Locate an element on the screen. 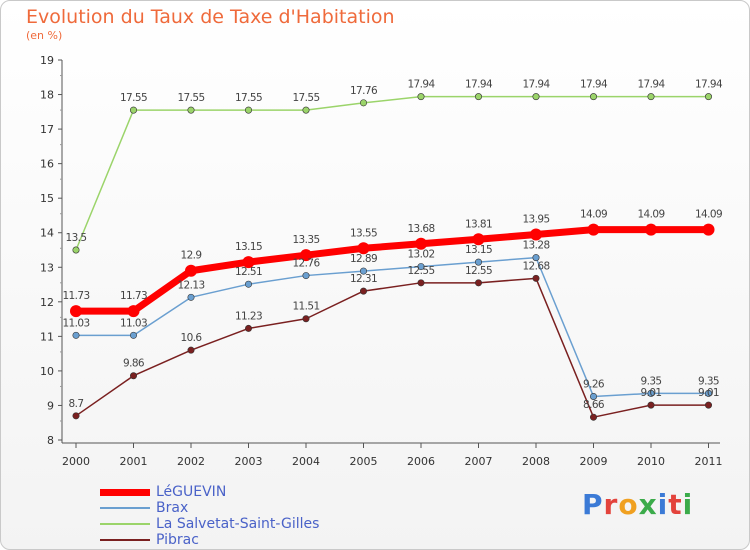 The width and height of the screenshot is (750, 550). x-tick-label: 2000 is located at coordinates (76, 461).